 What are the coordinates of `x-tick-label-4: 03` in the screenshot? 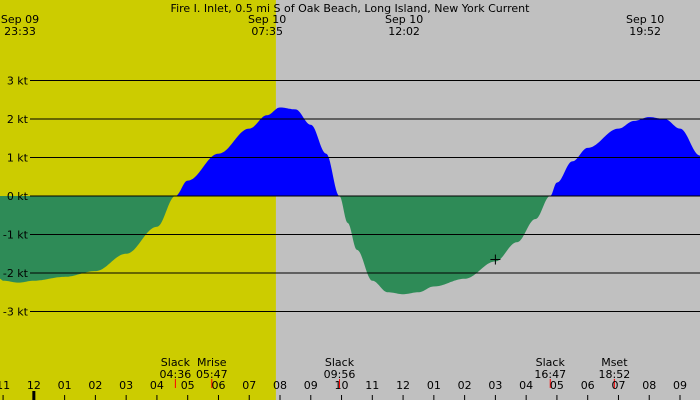 It's located at (126, 385).